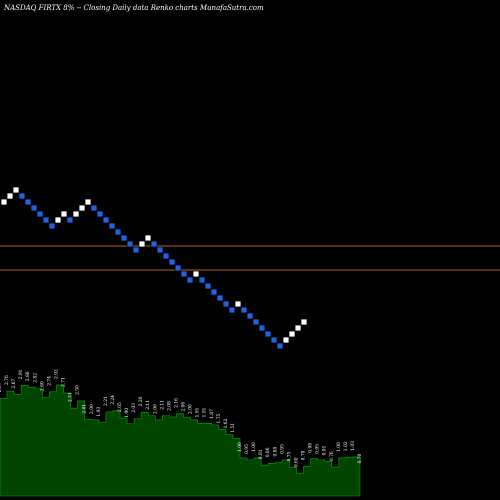  Describe the element at coordinates (64, 382) in the screenshot. I see `volume-label: 2.71` at that location.